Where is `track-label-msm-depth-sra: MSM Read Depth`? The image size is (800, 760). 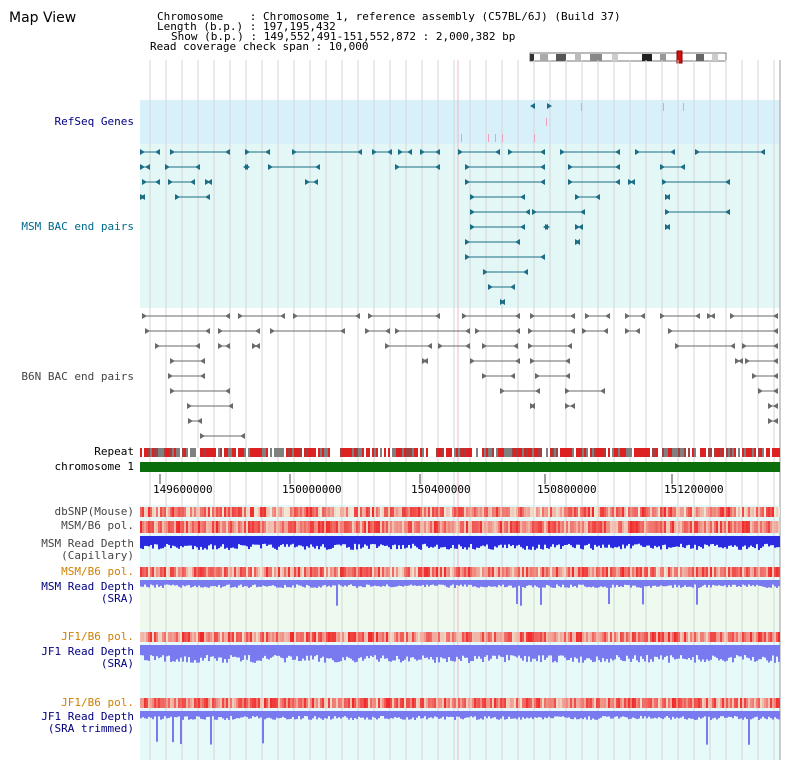
track-label-msm-depth-sra: MSM Read Depth is located at coordinates (87, 586).